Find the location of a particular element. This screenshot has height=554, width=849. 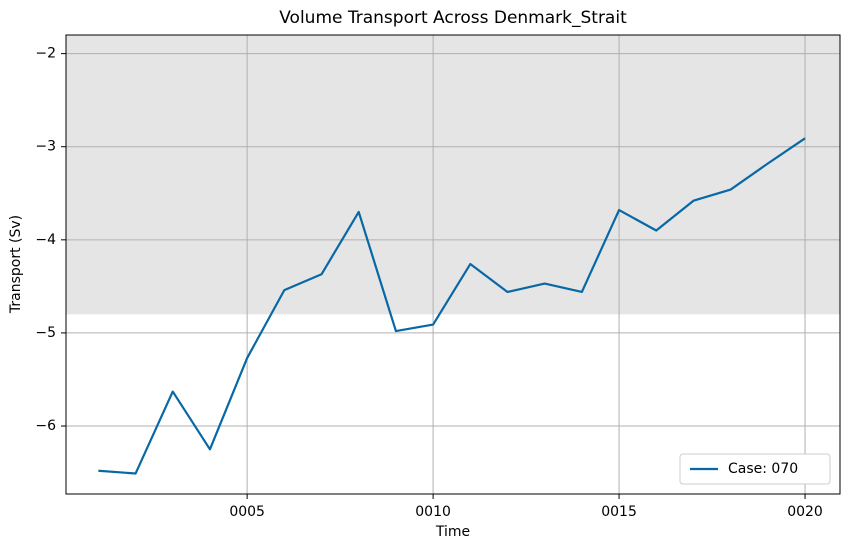

legend-box is located at coordinates (755, 469).